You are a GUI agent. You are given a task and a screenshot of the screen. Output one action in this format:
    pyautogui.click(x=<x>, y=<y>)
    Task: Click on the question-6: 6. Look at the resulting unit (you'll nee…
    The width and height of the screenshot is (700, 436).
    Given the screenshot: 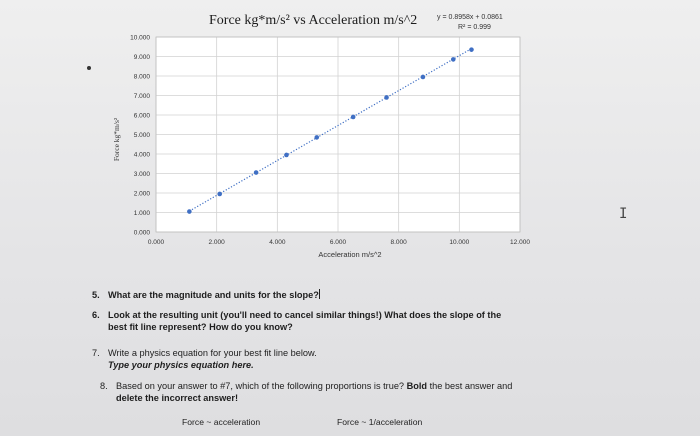 What is the action you would take?
    pyautogui.click(x=296, y=321)
    